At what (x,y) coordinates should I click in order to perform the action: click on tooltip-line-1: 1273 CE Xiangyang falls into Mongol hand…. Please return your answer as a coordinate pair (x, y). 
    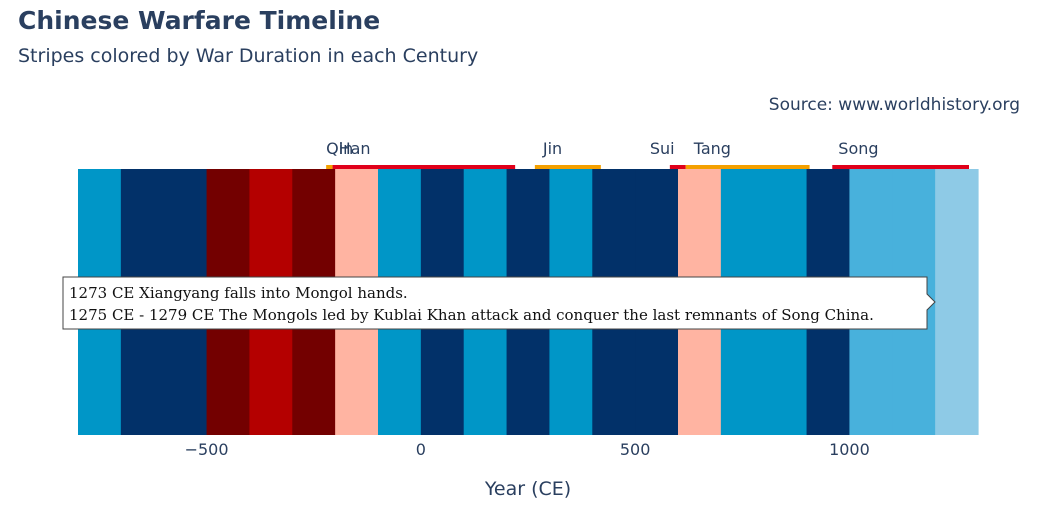
    Looking at the image, I should click on (238, 293).